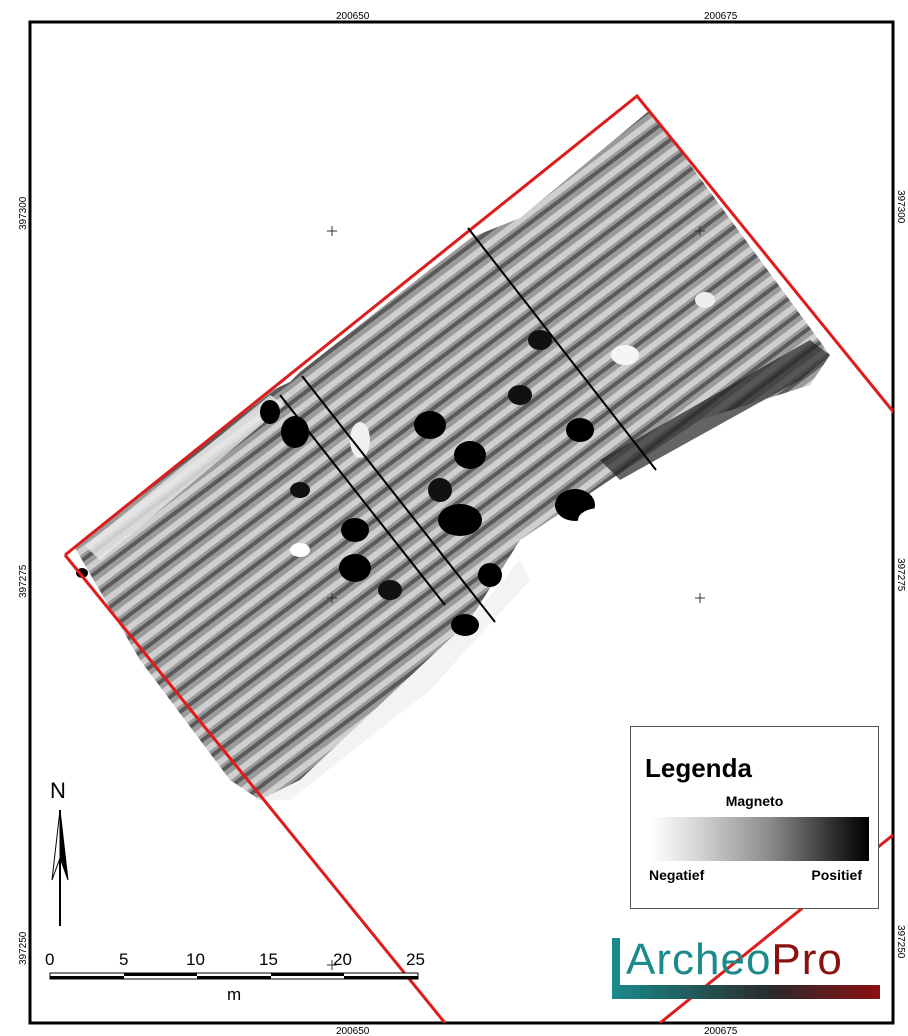 The image size is (908, 1036). What do you see at coordinates (23, 581) in the screenshot?
I see `y-coord-left-2: 397275` at bounding box center [23, 581].